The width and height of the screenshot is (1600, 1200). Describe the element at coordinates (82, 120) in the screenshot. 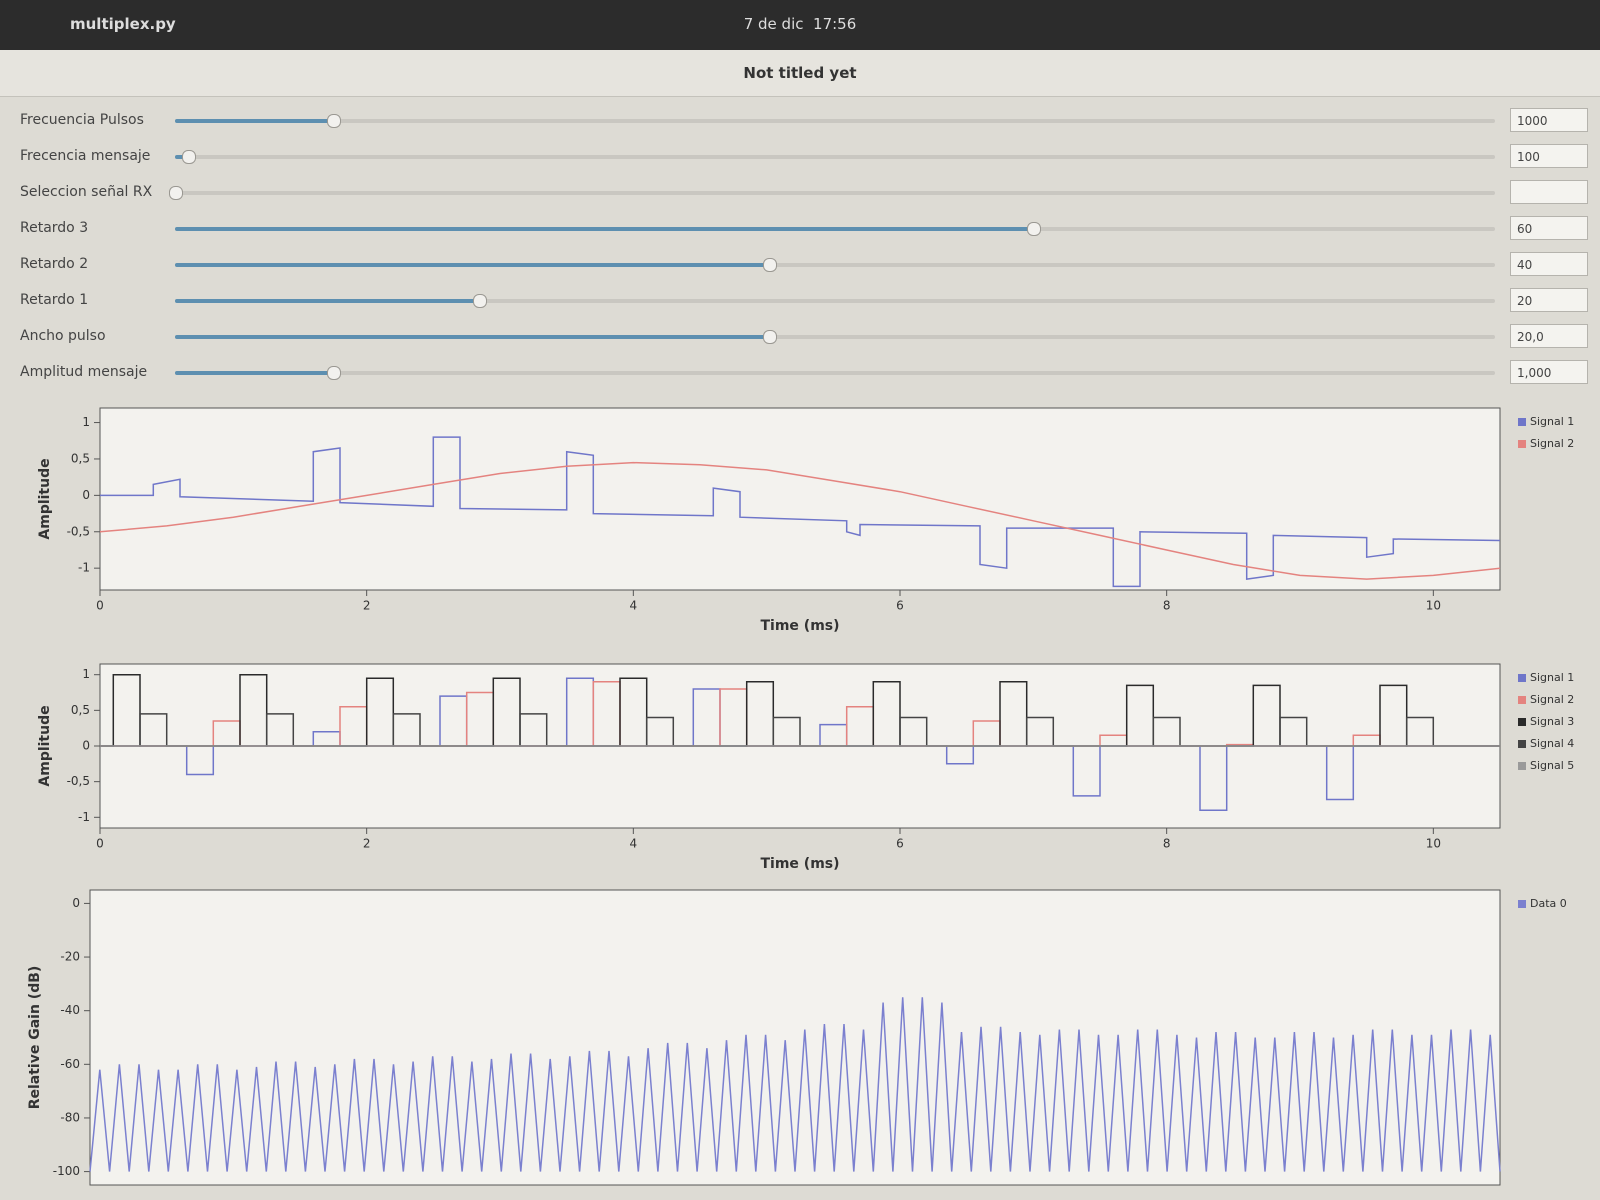

I see `slider-label: Frecuencia Pulsos` at that location.